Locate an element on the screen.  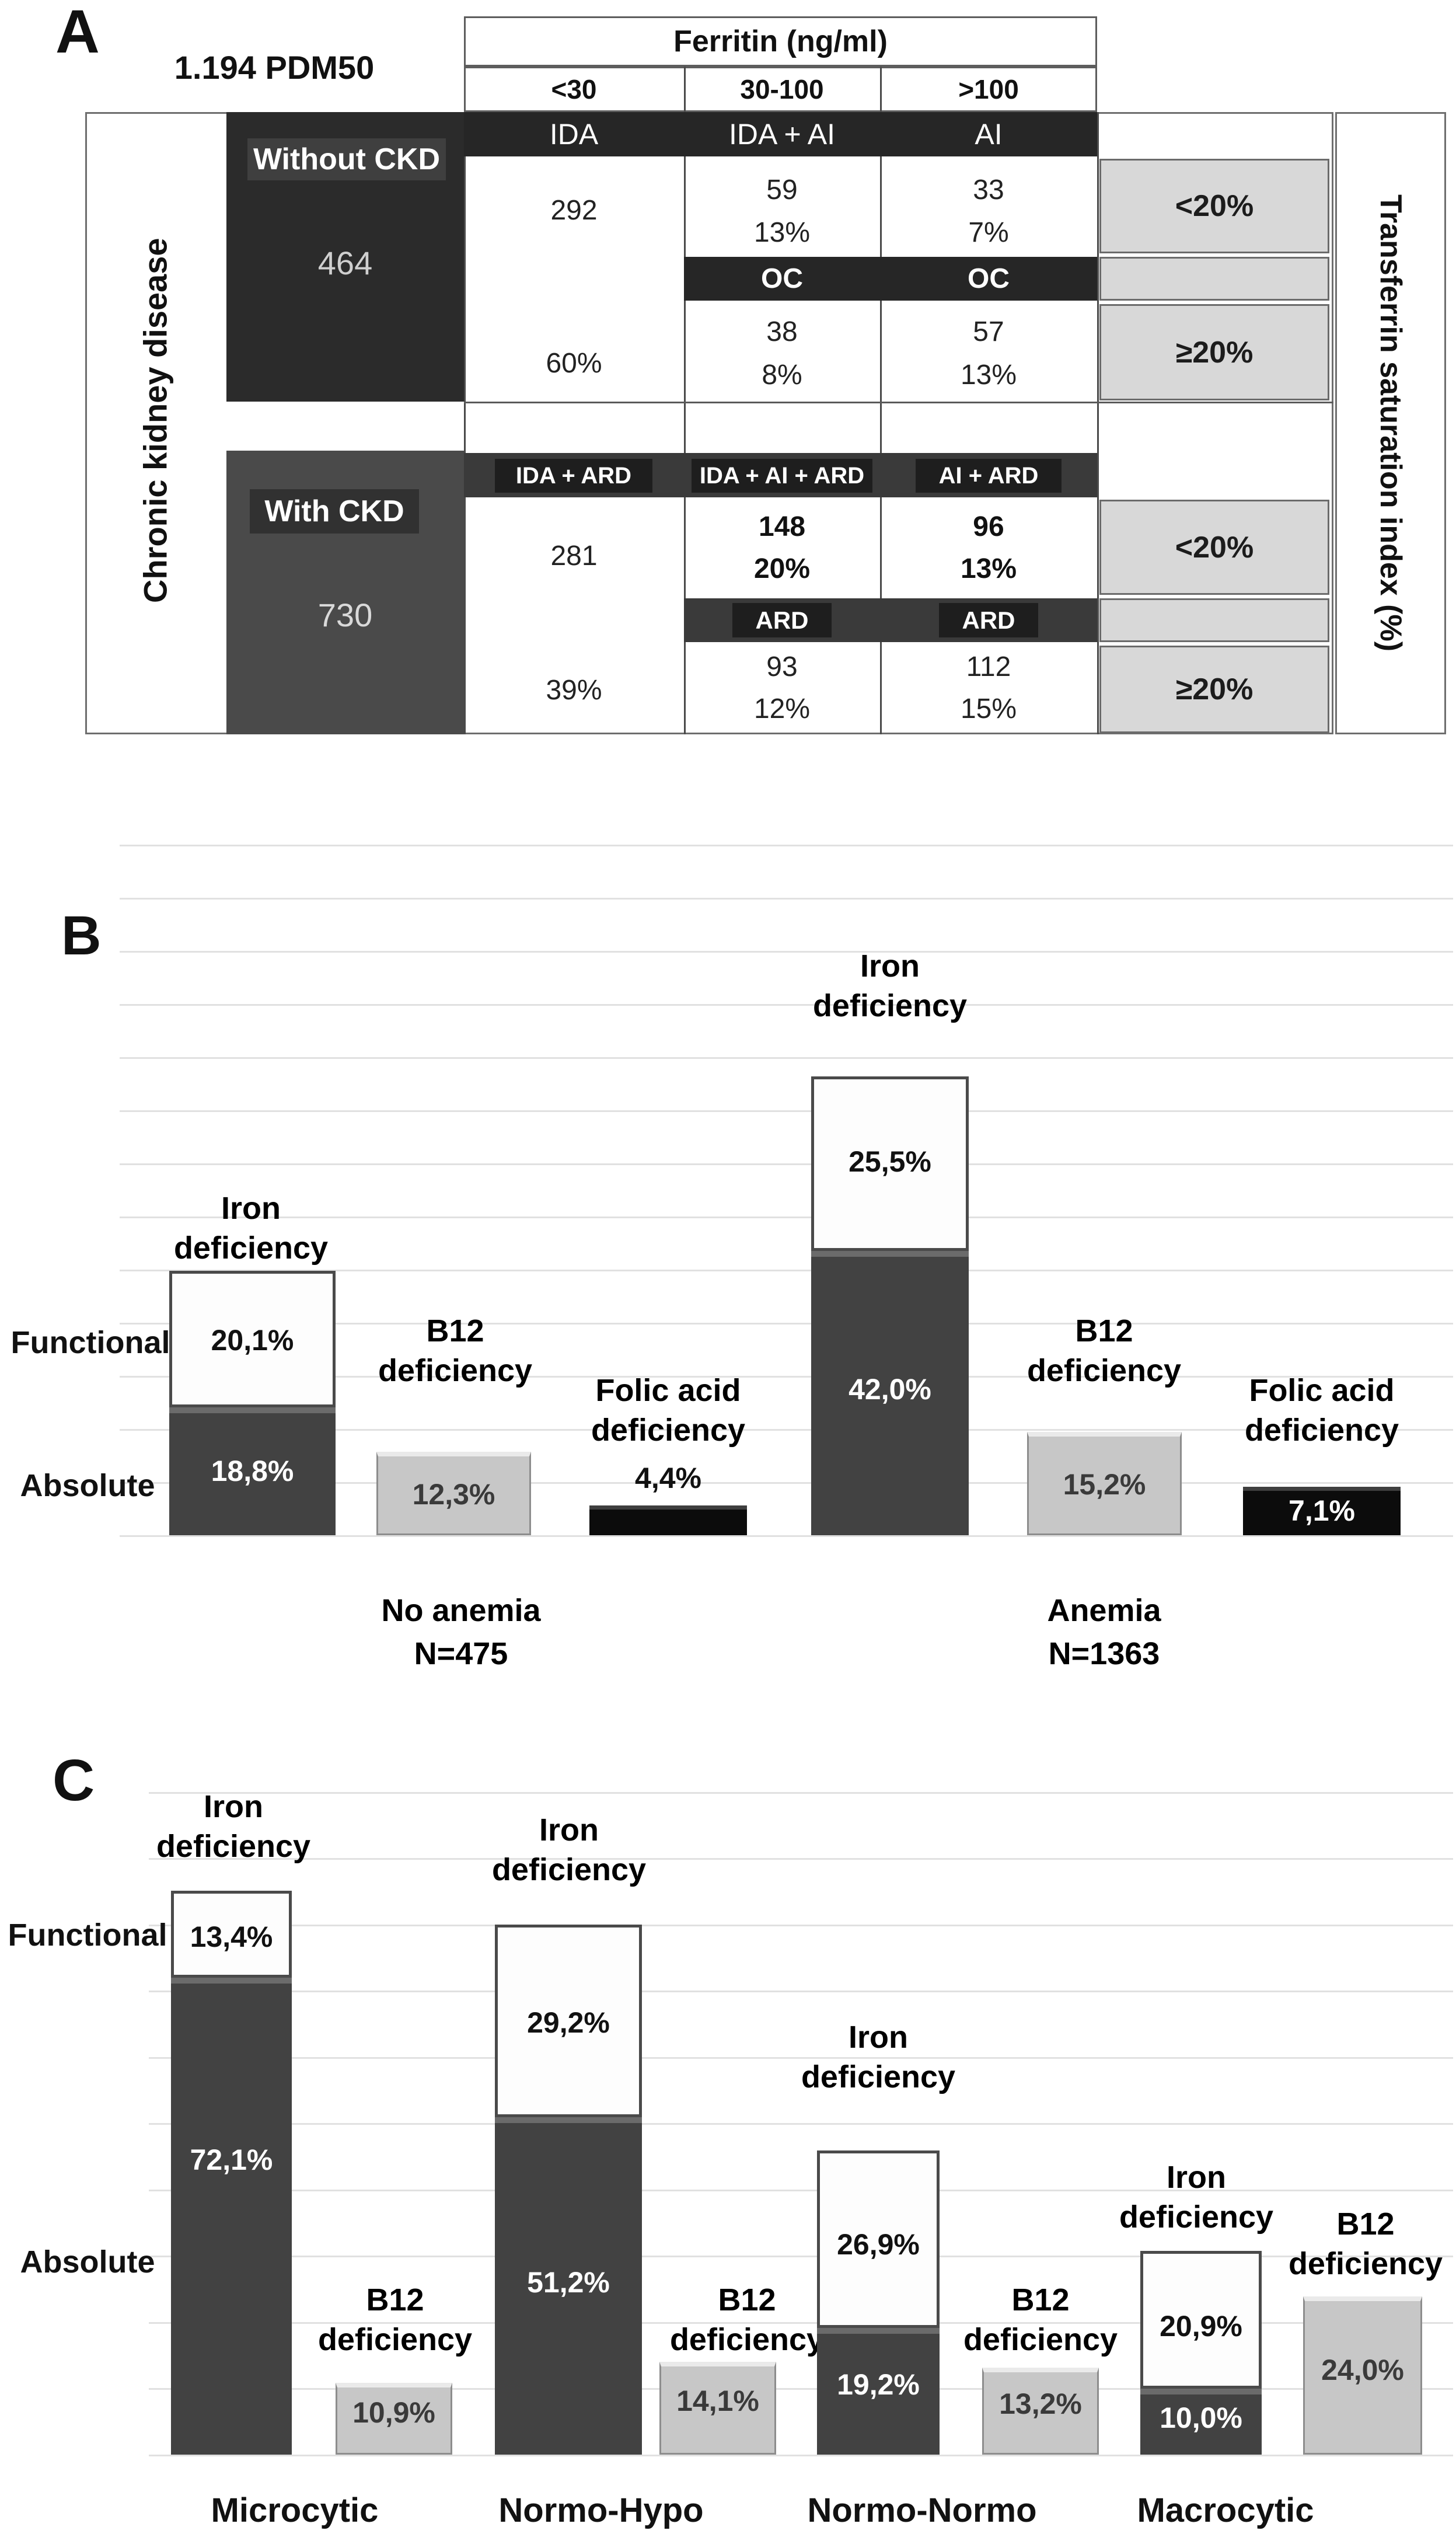
diagnosis-ida-ai: IDA + AI is located at coordinates (782, 134).